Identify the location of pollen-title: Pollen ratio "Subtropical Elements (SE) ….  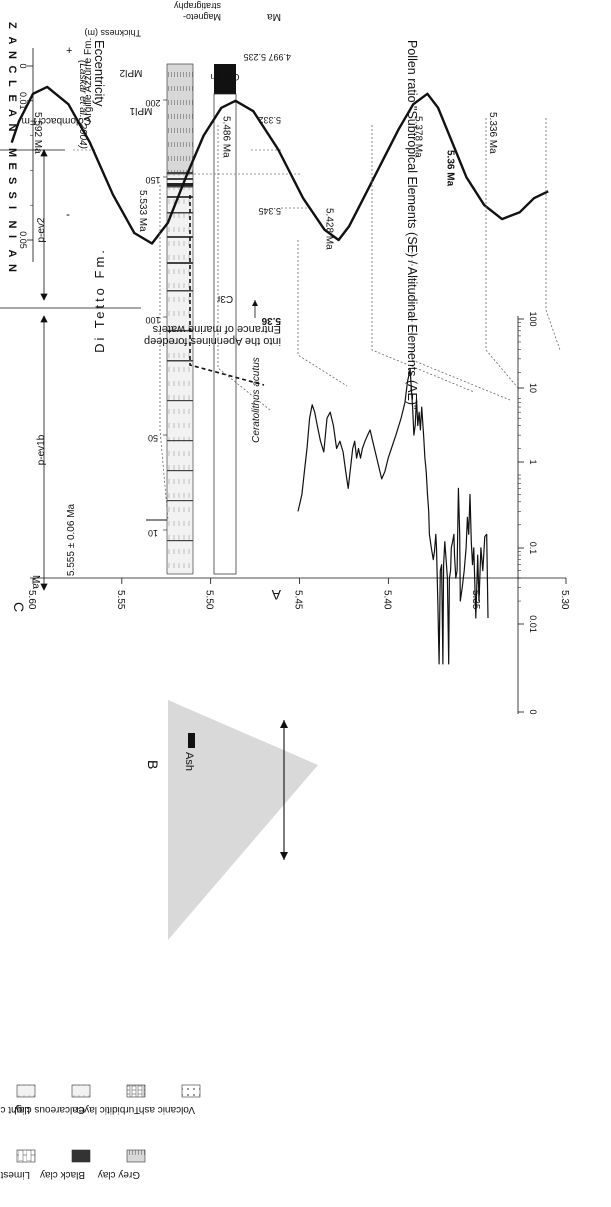
(412, 224).